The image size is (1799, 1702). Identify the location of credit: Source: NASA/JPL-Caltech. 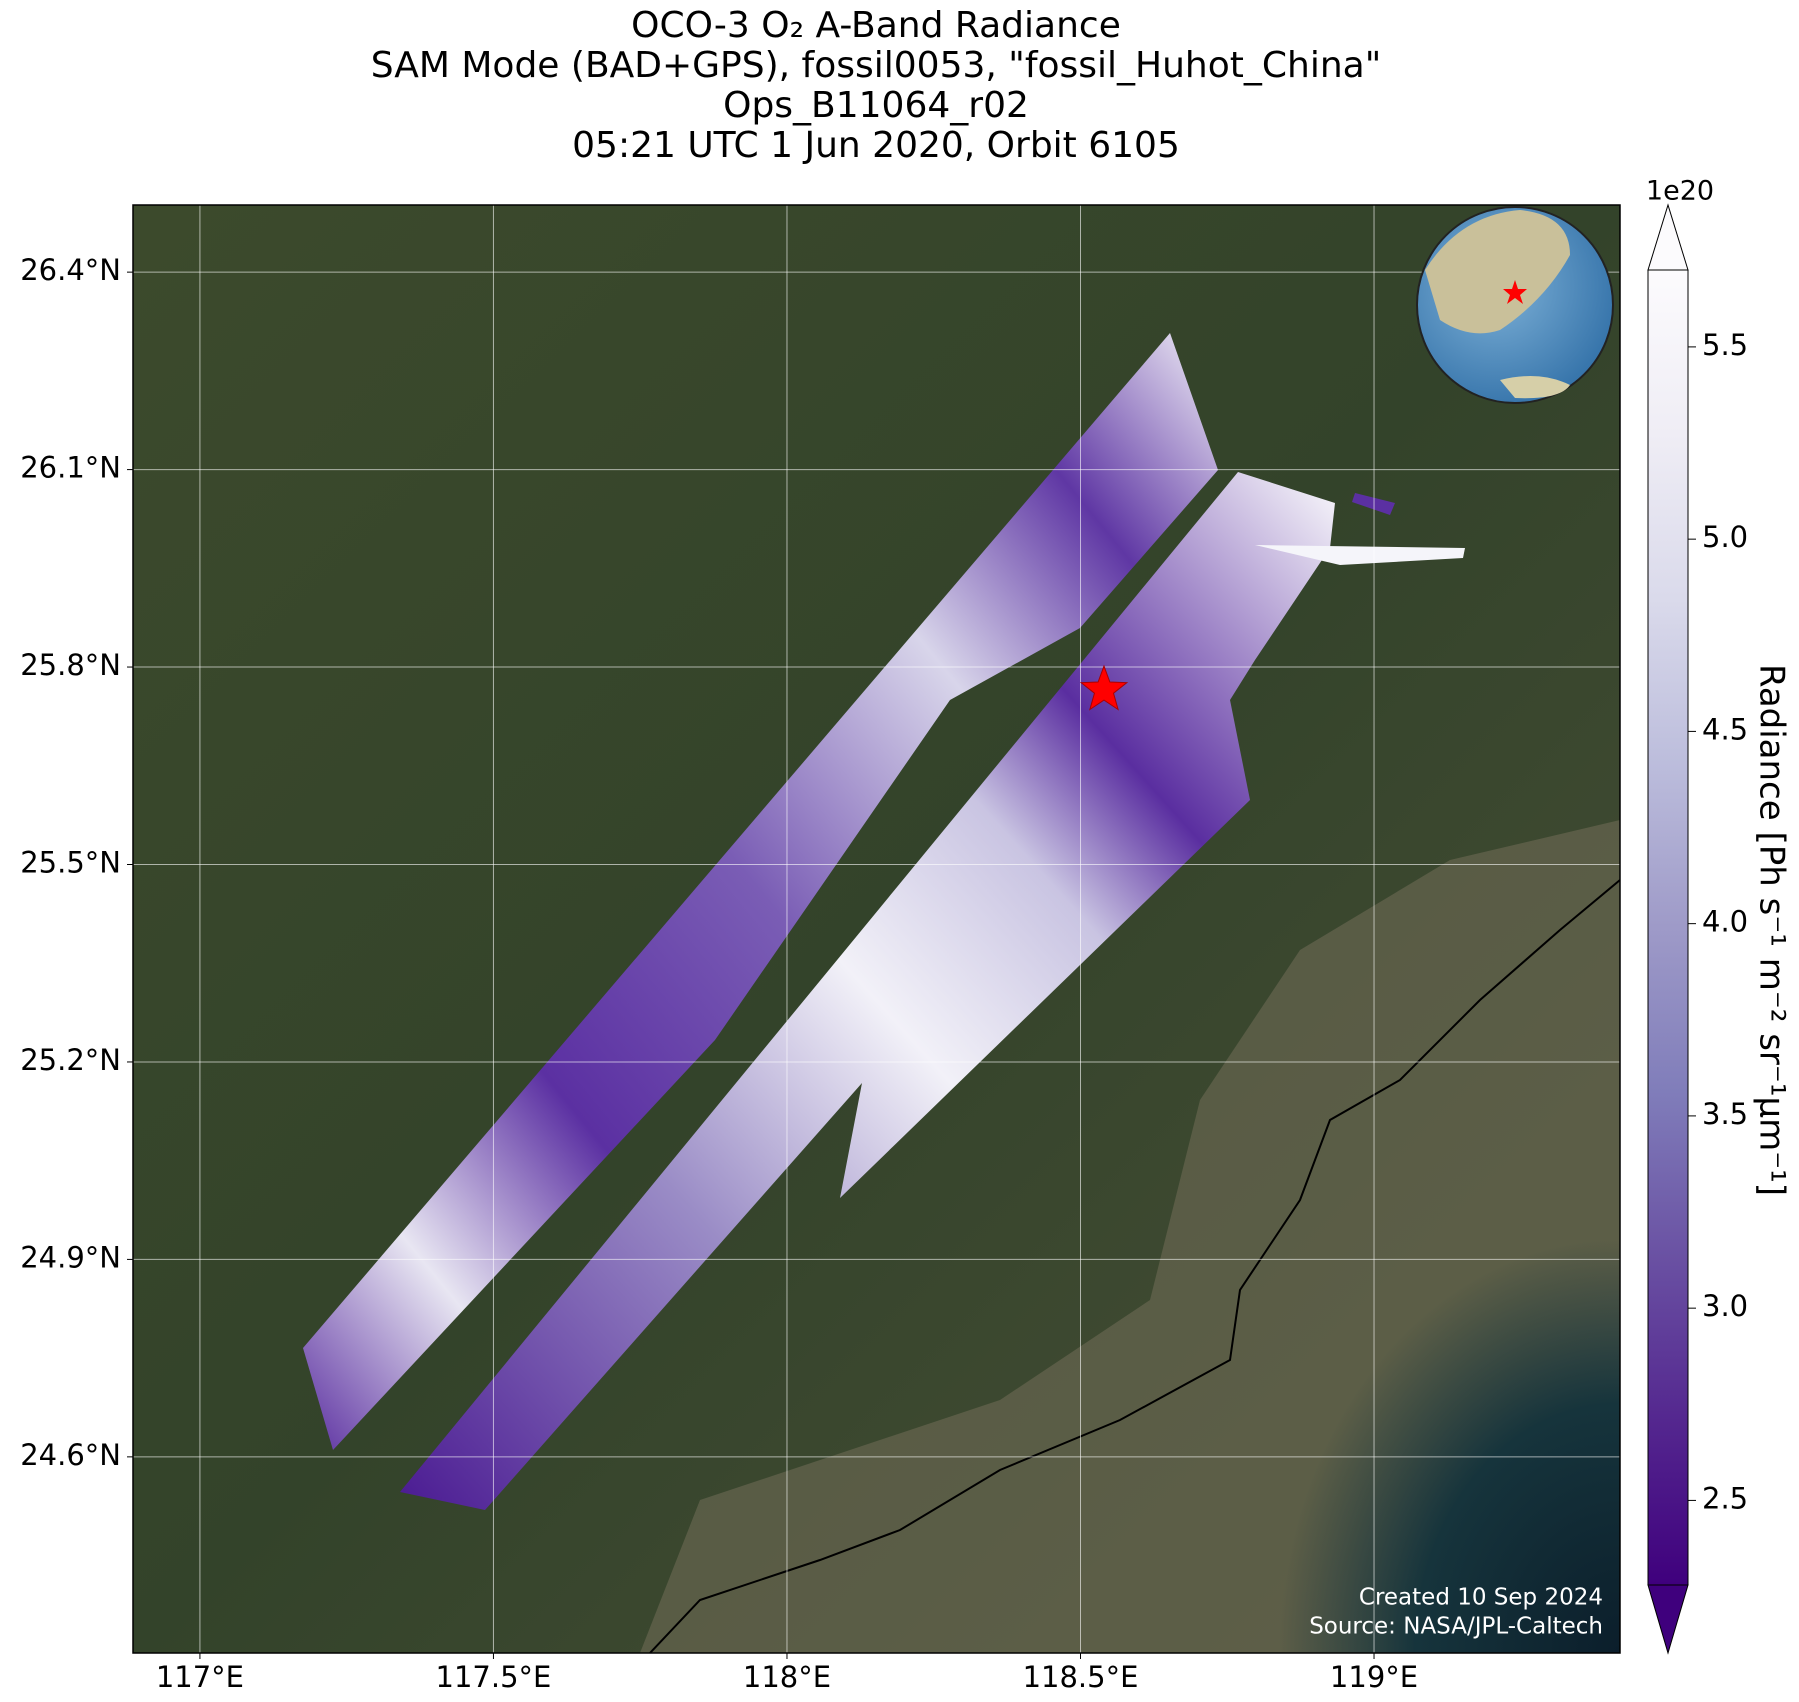
(1456, 1627).